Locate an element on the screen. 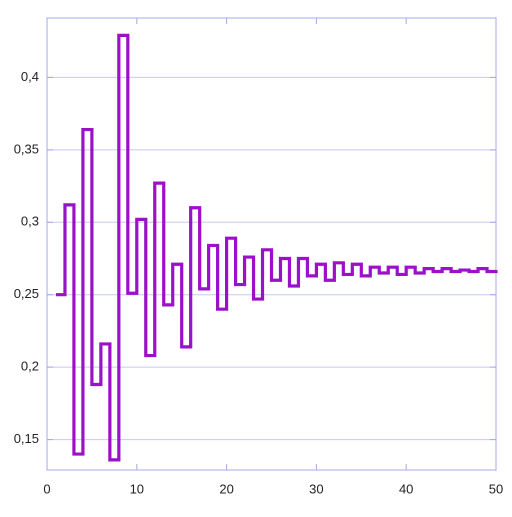  y-tick-label: 0,35 is located at coordinates (26, 148).